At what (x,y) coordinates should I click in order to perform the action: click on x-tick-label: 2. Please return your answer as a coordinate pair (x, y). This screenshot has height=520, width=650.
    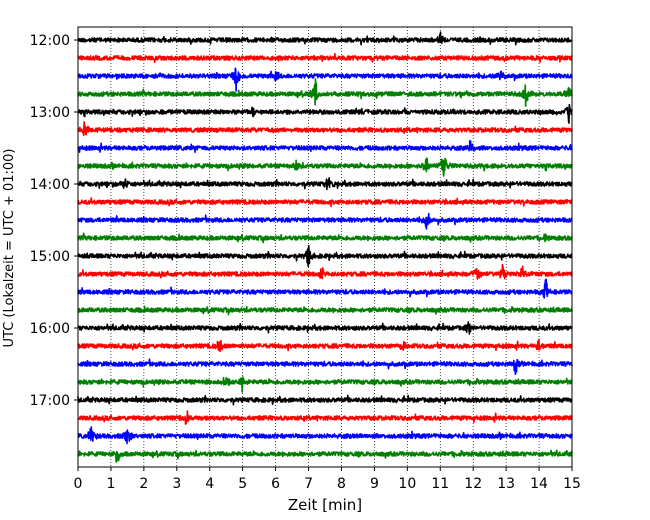
    Looking at the image, I should click on (143, 484).